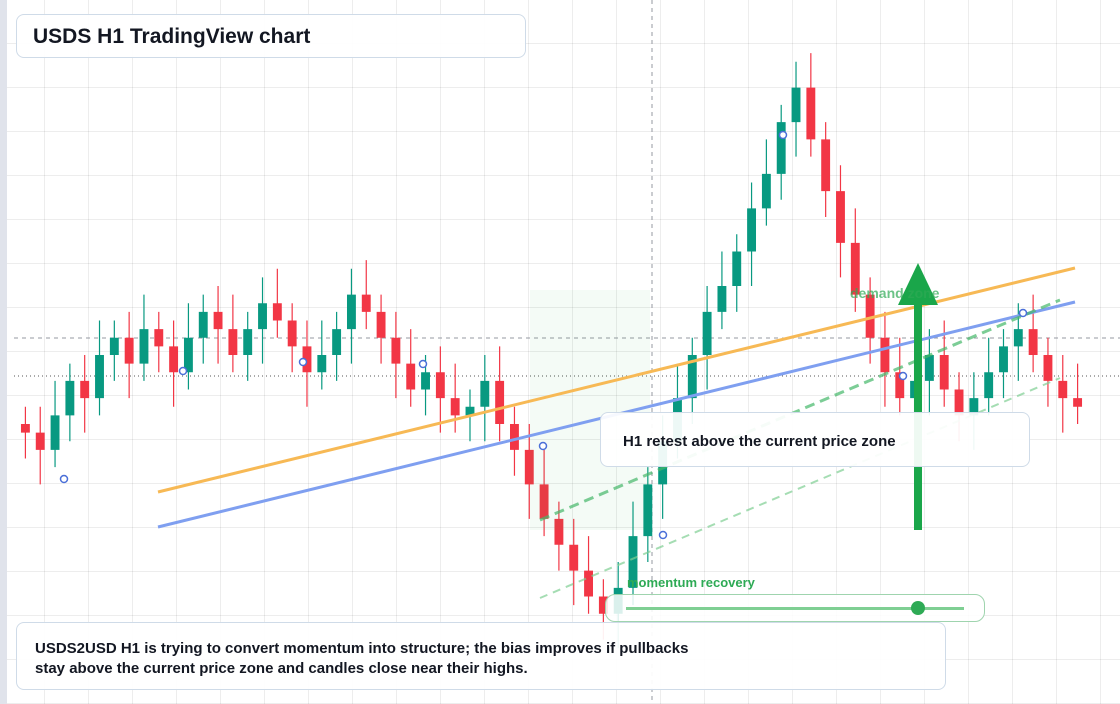 The image size is (1120, 704). I want to click on slider-track, so click(795, 608).